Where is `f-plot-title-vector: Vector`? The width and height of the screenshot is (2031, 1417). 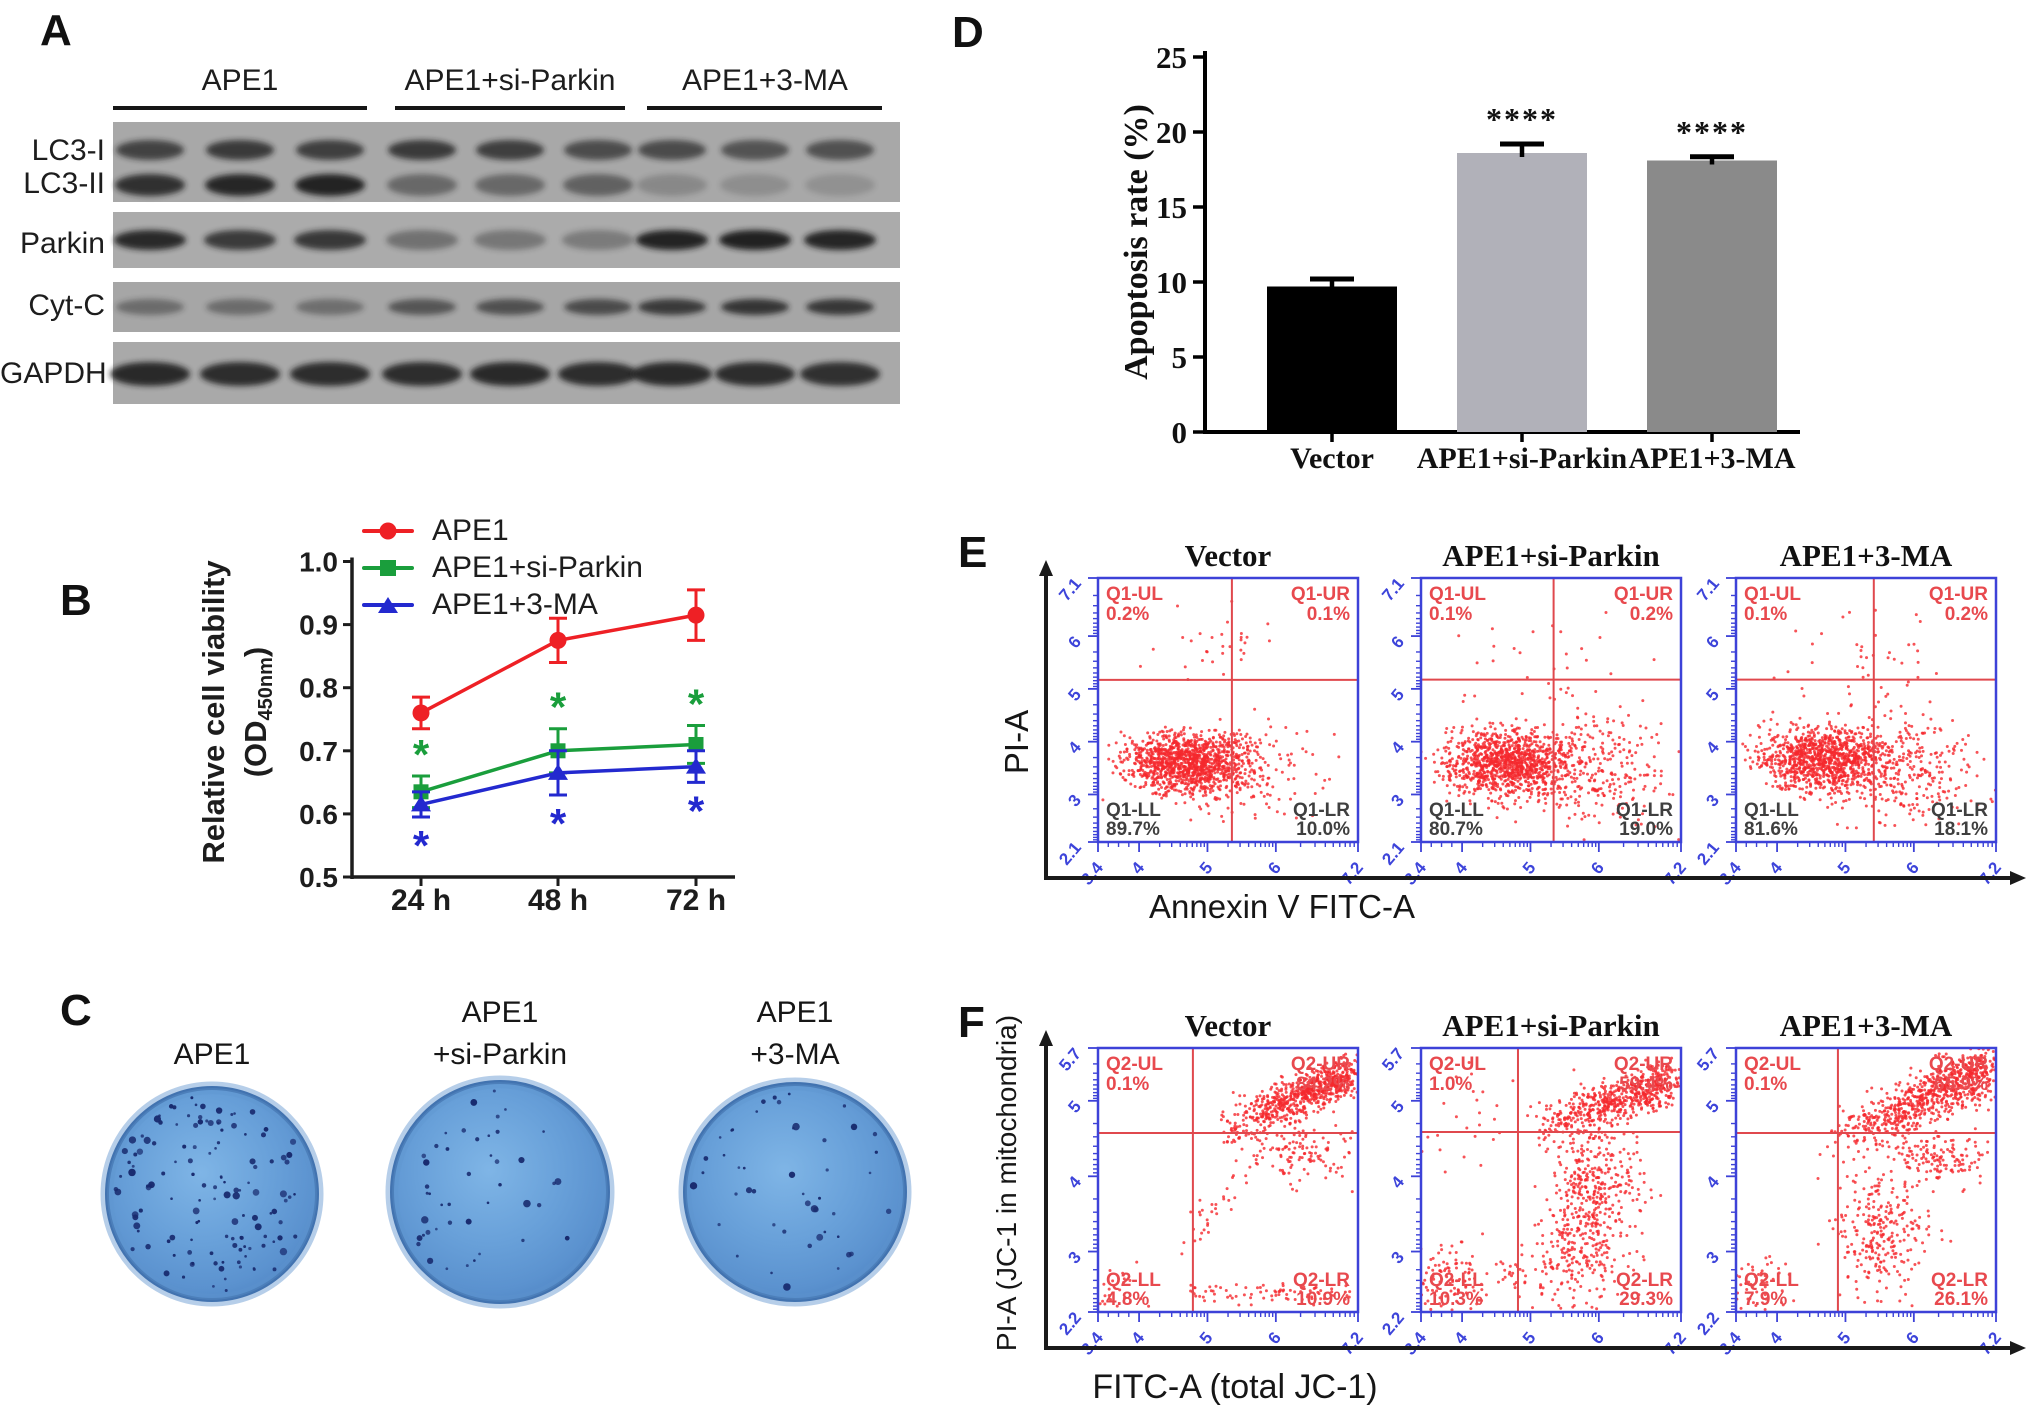
f-plot-title-vector: Vector is located at coordinates (1228, 1025).